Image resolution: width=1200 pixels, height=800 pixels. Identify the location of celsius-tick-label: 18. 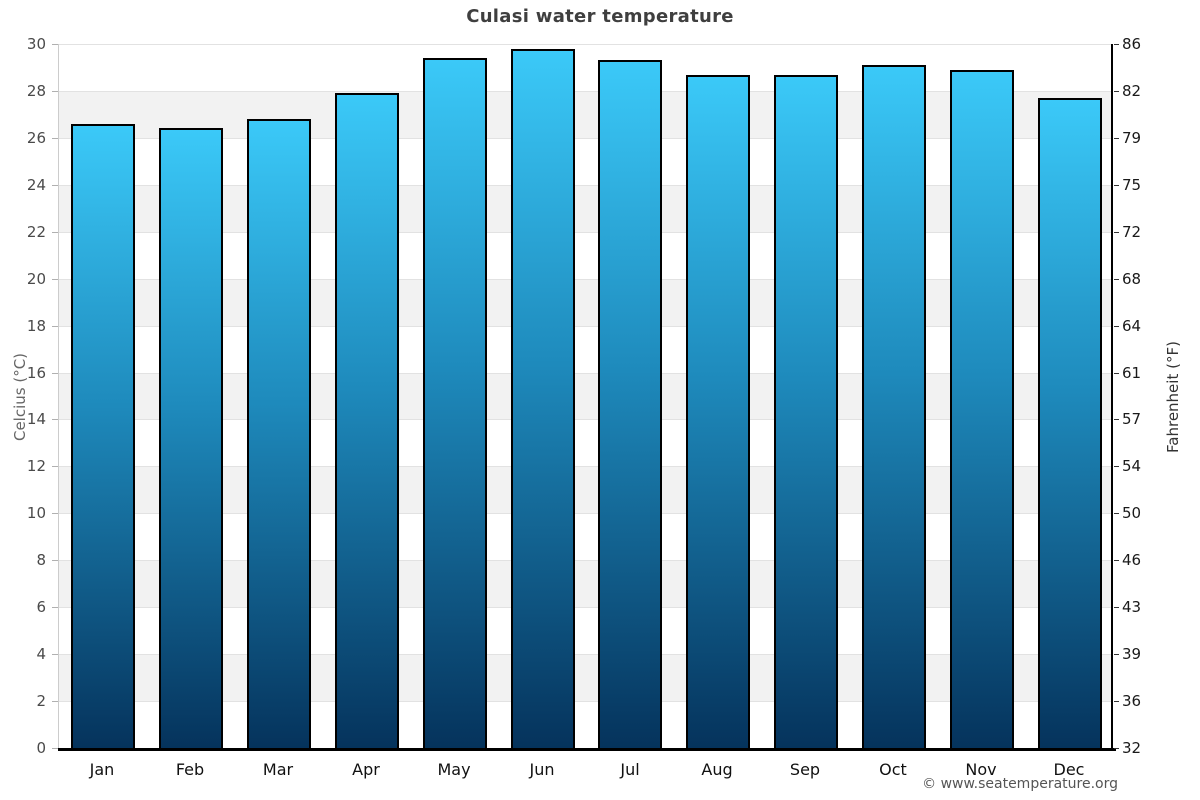
(36, 325).